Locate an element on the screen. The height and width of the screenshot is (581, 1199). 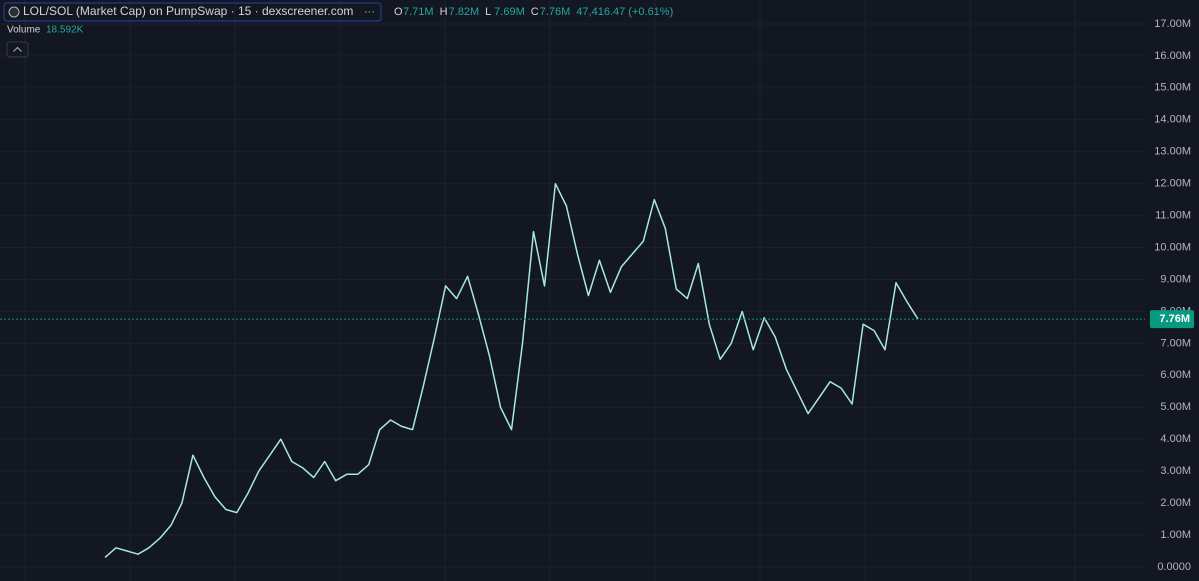
y-tick-label: 6.00M is located at coordinates (1175, 375).